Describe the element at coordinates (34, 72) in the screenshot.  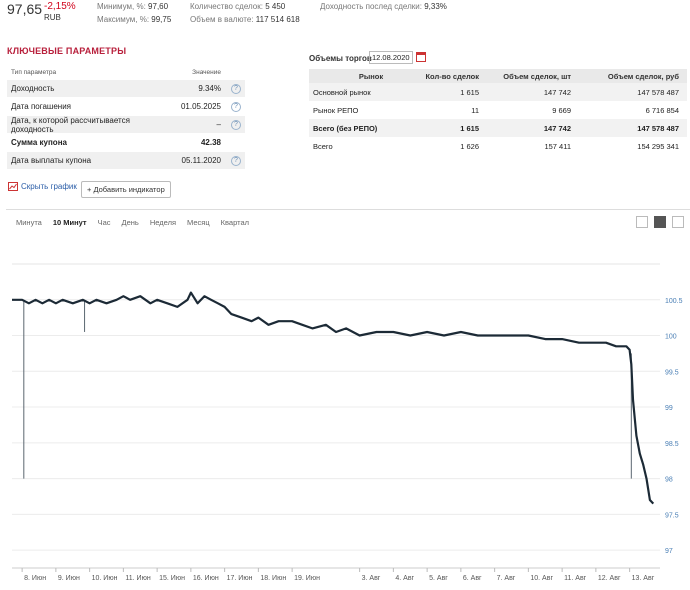
I see `col-param-type: Тип параметра` at that location.